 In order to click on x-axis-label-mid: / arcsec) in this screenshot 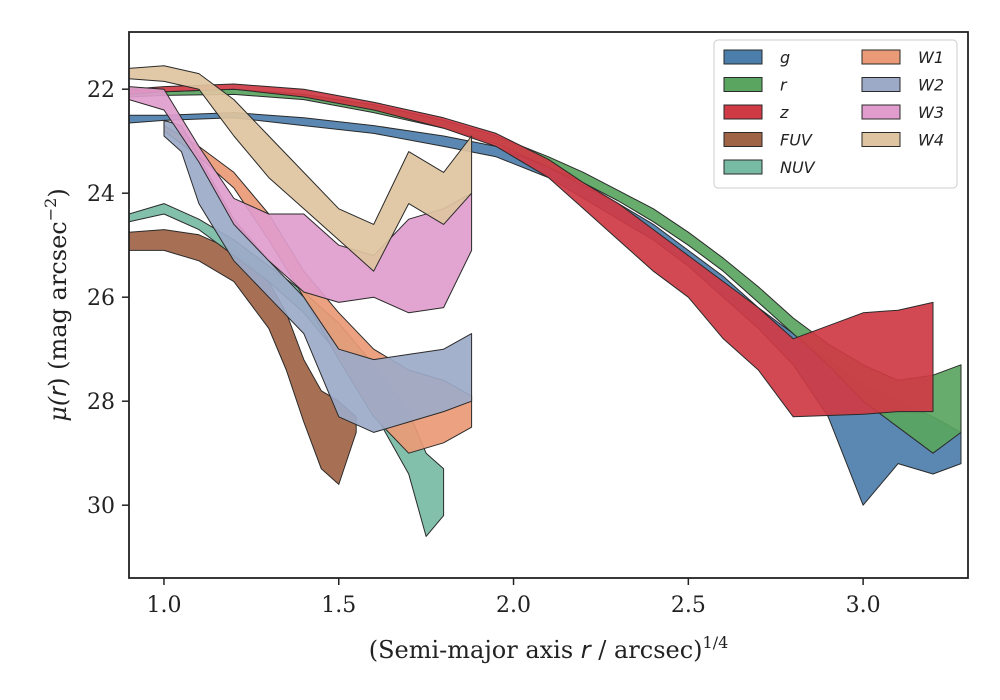, I will do `click(647, 650)`.